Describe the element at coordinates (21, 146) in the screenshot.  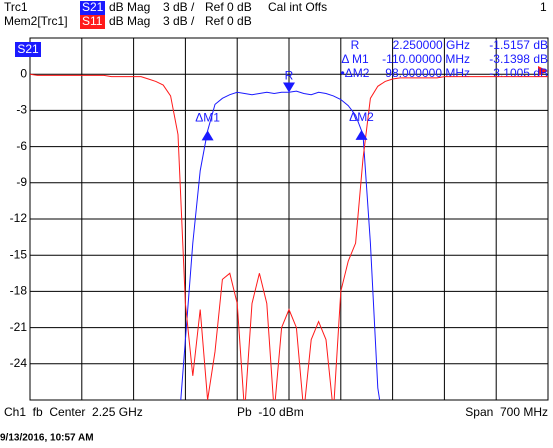
I see `y-tick-label: -6` at that location.